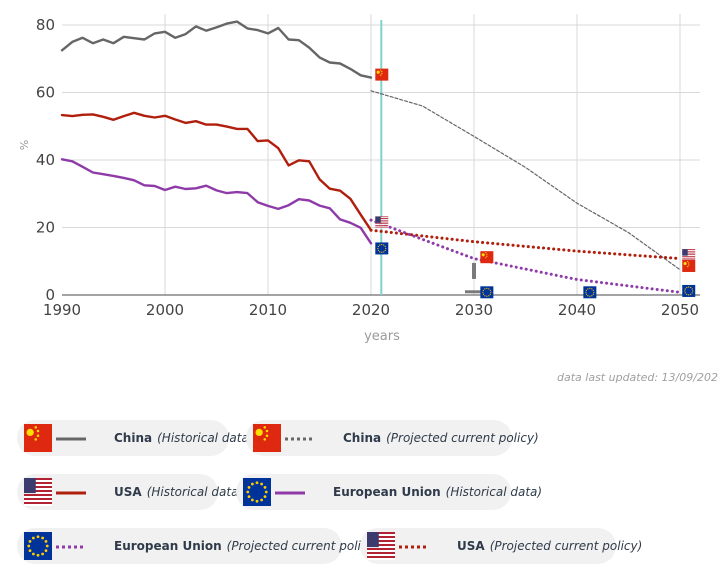  I want to click on european-union-historical-line, so click(216, 201).